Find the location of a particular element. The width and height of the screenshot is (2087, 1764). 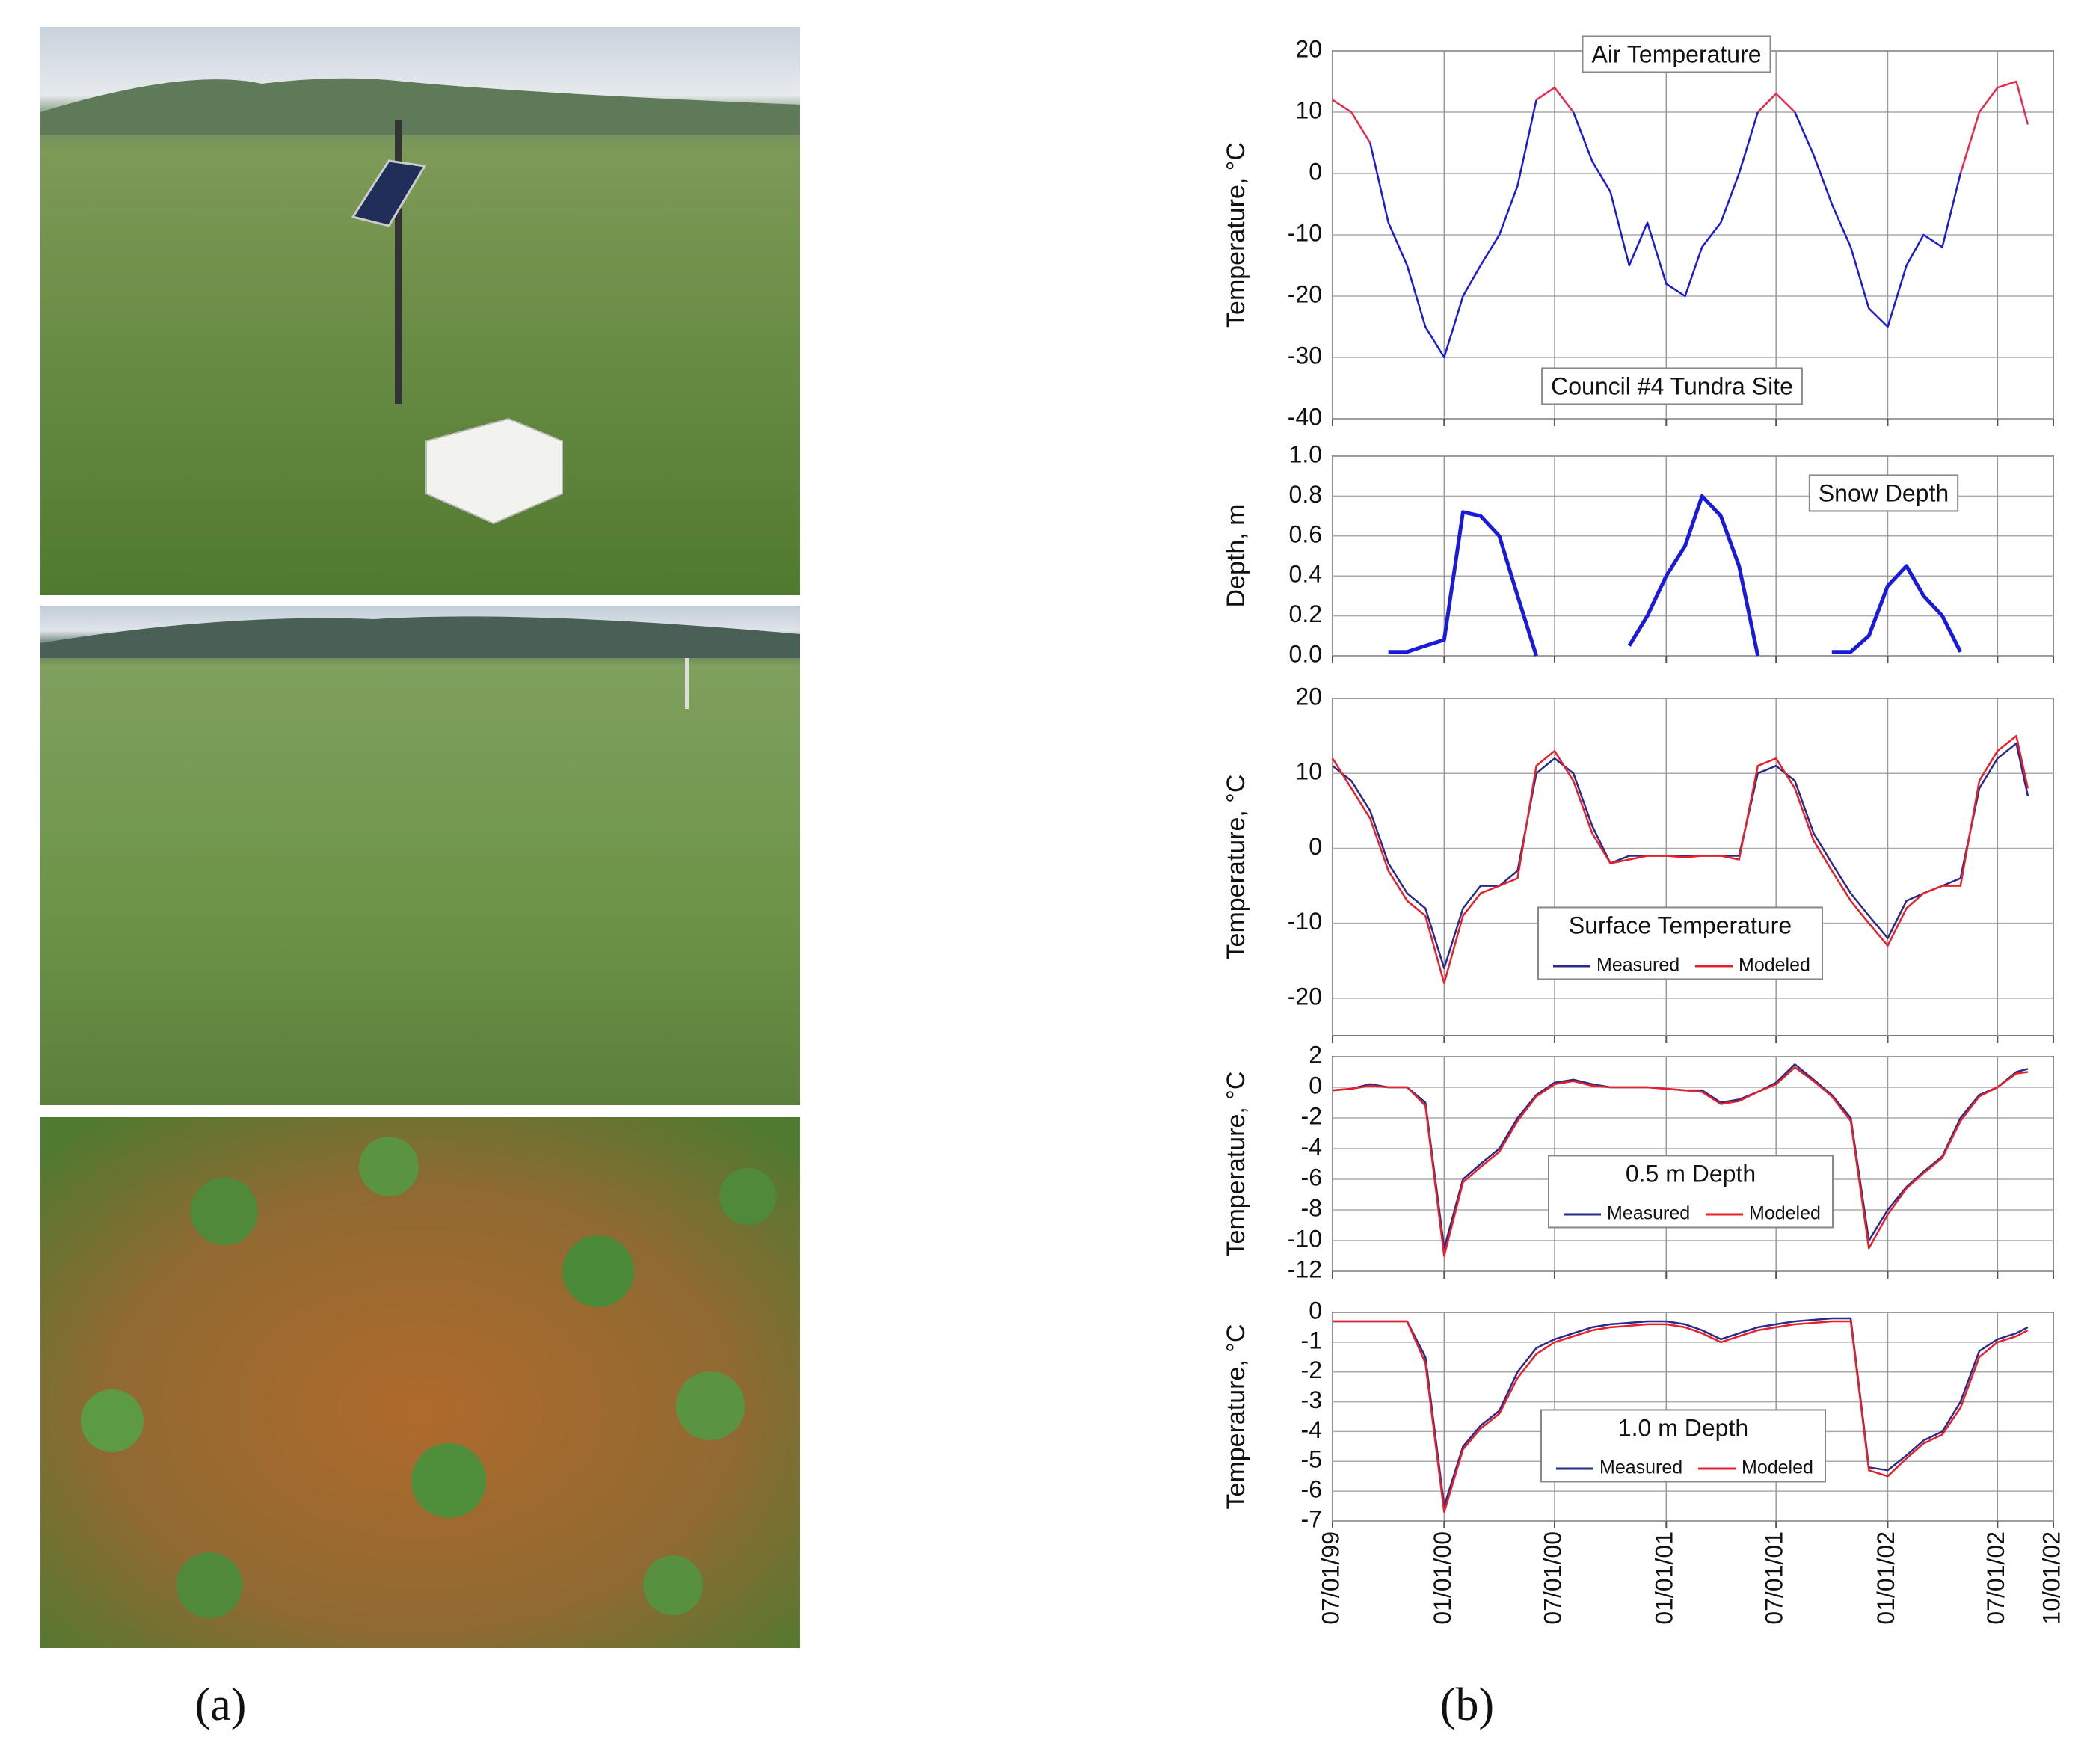

y-tick-label: 0.6 is located at coordinates (1305, 533).